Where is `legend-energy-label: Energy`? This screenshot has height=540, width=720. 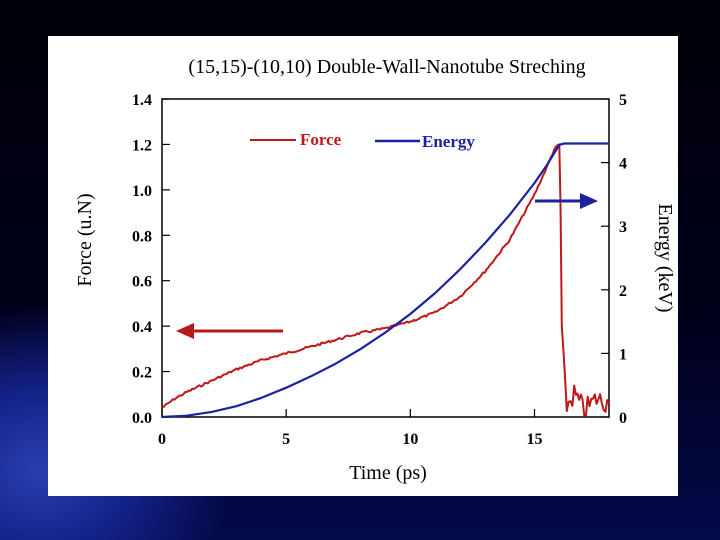 legend-energy-label: Energy is located at coordinates (448, 141).